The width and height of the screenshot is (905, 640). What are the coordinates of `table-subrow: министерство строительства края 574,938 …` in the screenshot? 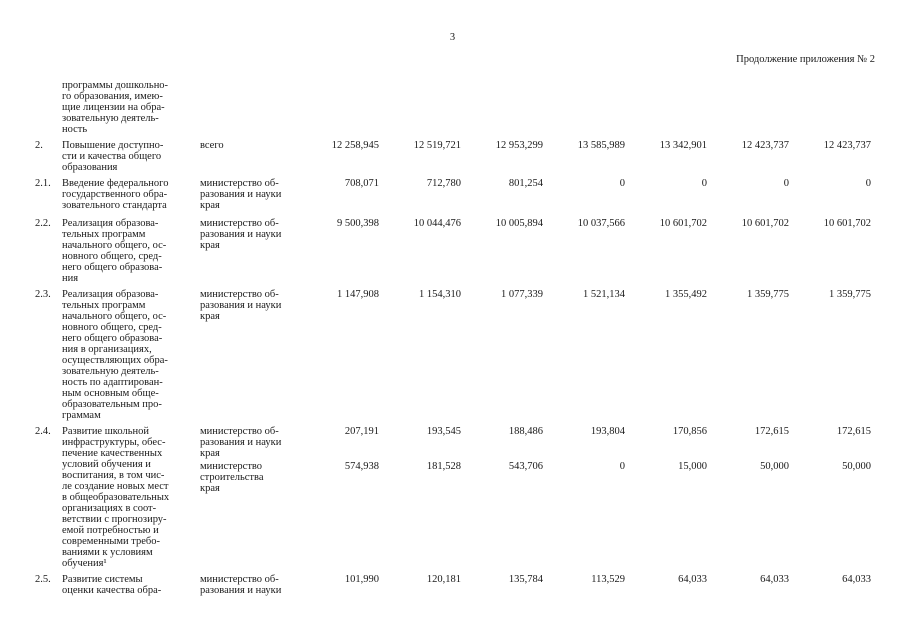 It's located at (540, 477).